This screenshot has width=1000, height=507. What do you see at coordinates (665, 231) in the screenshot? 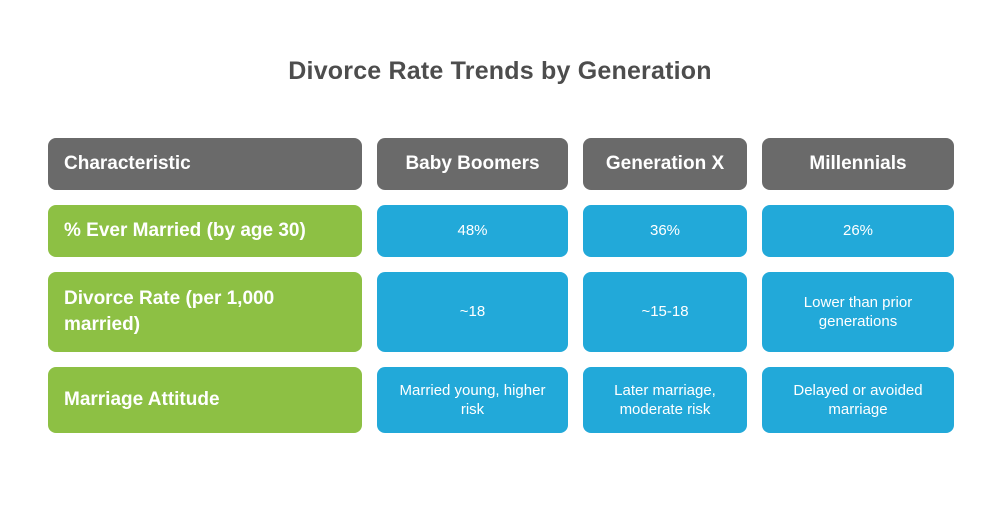
I see `data-cell-ever-married-generation-x: 36%` at bounding box center [665, 231].